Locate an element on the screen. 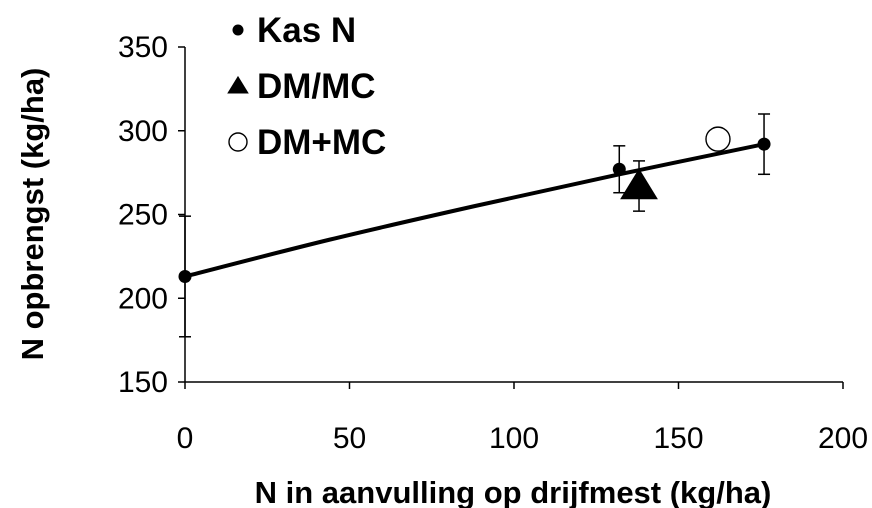 The height and width of the screenshot is (508, 872). legend-item: DM/MC is located at coordinates (301, 86).